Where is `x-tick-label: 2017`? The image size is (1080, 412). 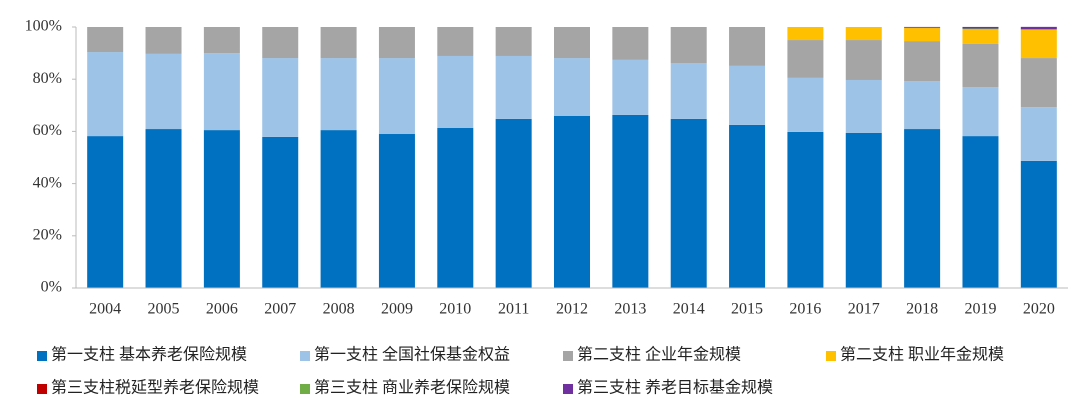 x-tick-label: 2017 is located at coordinates (864, 309).